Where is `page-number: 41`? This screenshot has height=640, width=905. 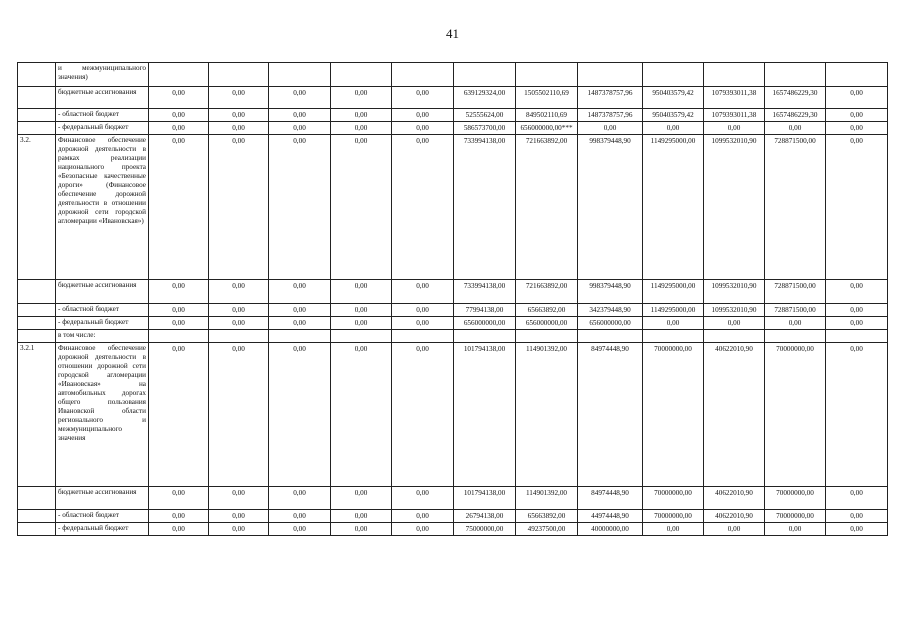 page-number: 41 is located at coordinates (452, 33).